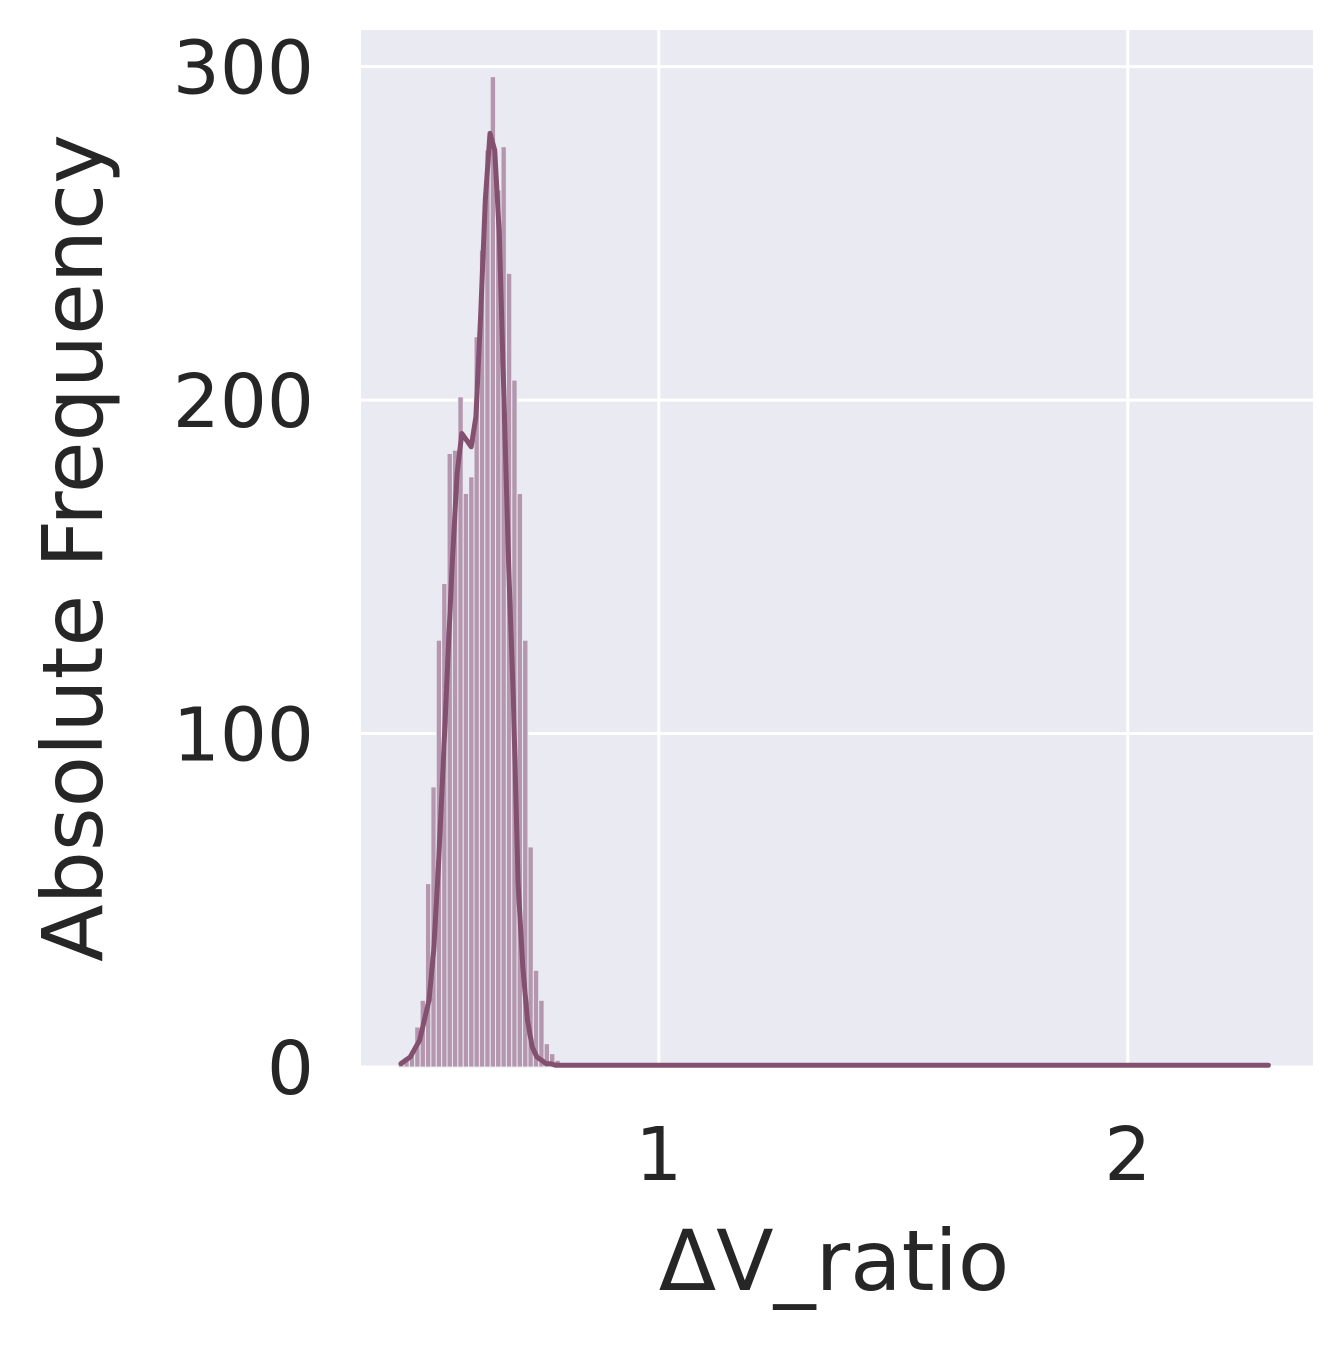  I want to click on y-tick-label: 300, so click(243, 69).